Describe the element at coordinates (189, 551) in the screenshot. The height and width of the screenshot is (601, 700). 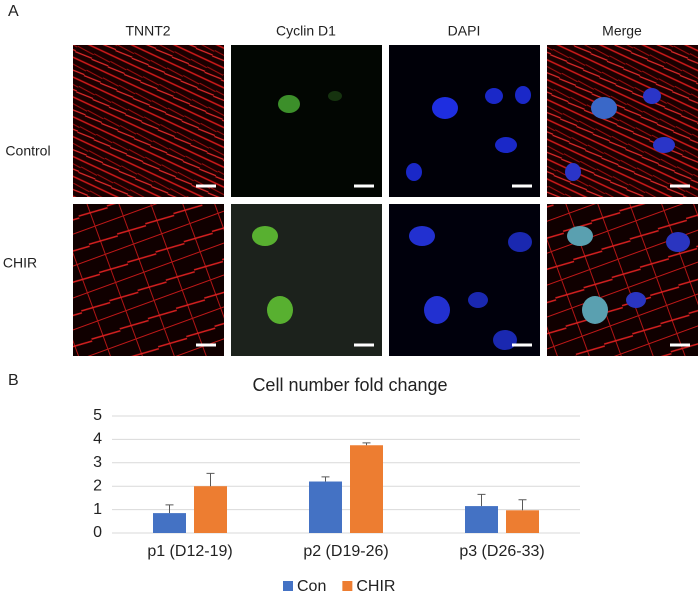
I see `x-tick-label: p1 (D12-19)` at that location.